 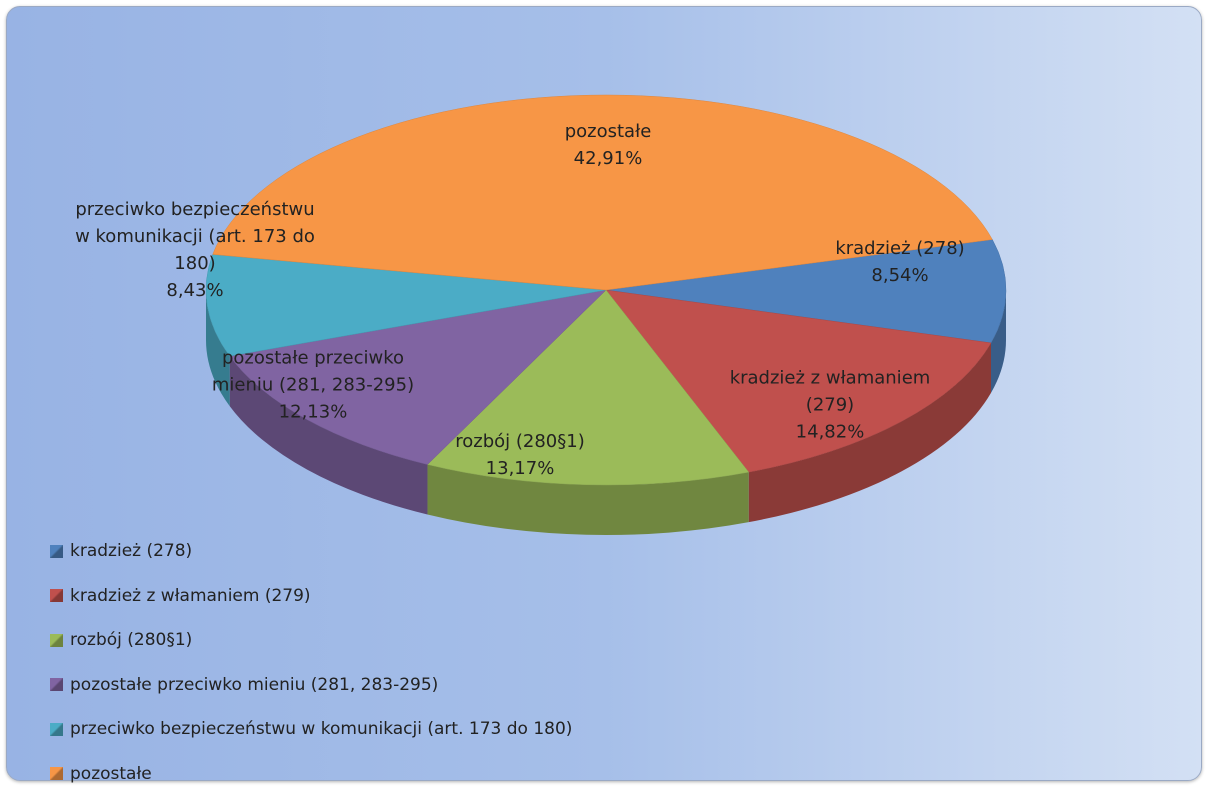 I want to click on legend-label: kradzież z włamaniem (279), so click(x=190, y=595).